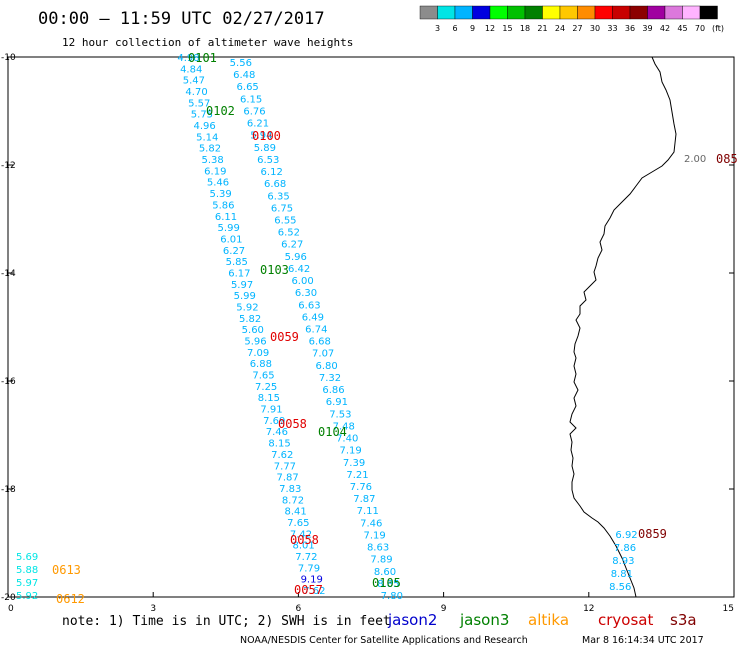  Describe the element at coordinates (231, 239) in the screenshot. I see `swh-value: 6.01` at that location.